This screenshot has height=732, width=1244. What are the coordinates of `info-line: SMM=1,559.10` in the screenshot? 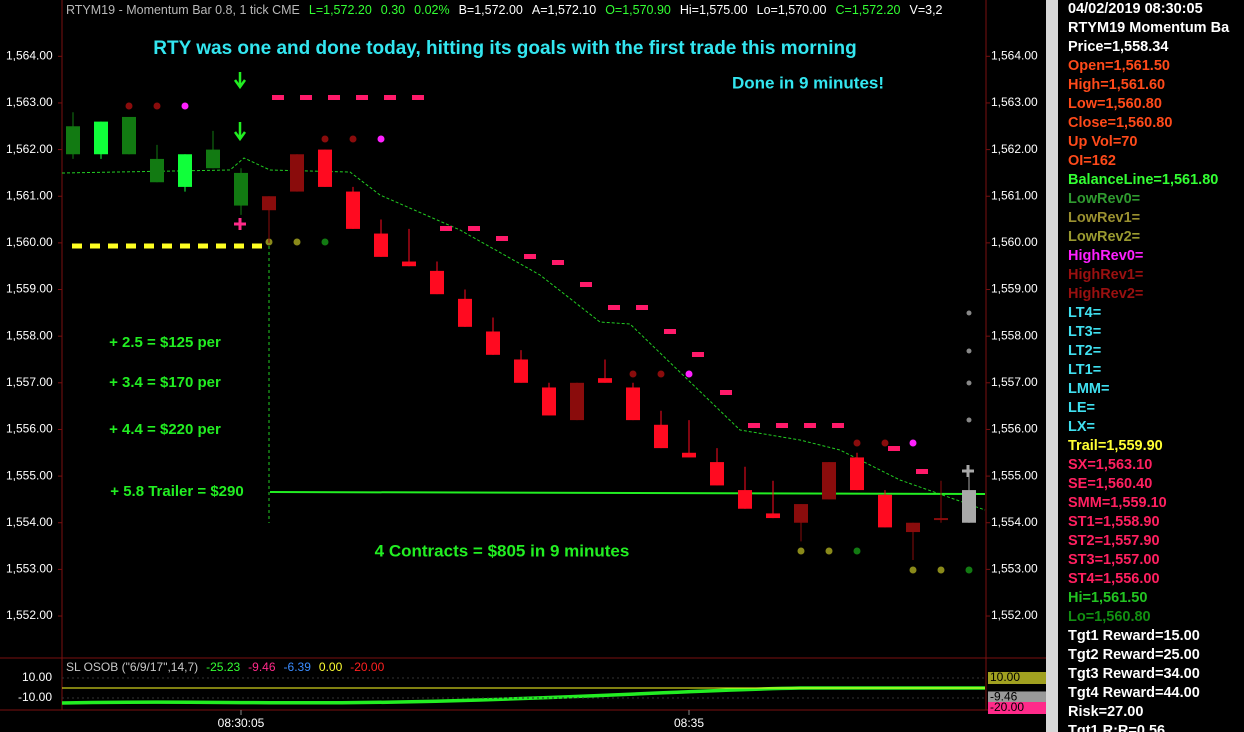 It's located at (1117, 503).